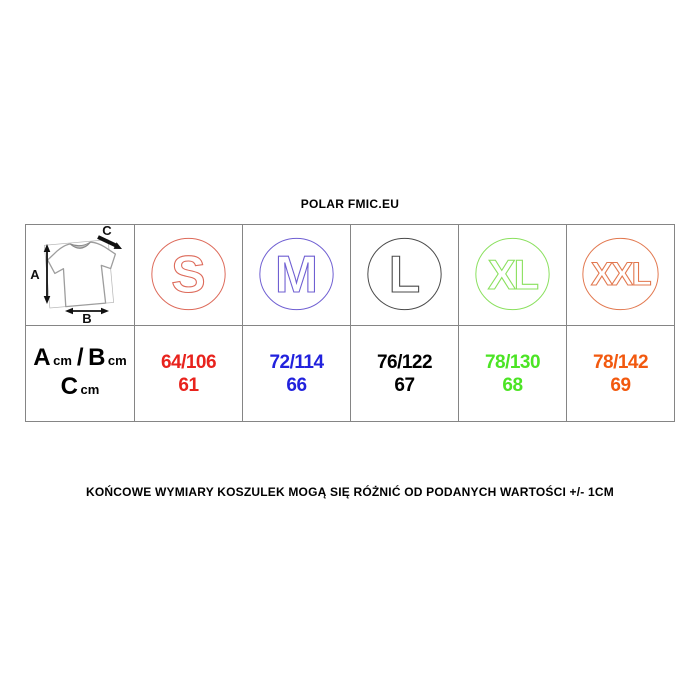  What do you see at coordinates (80, 245) in the screenshot?
I see `tshirt-collar` at bounding box center [80, 245].